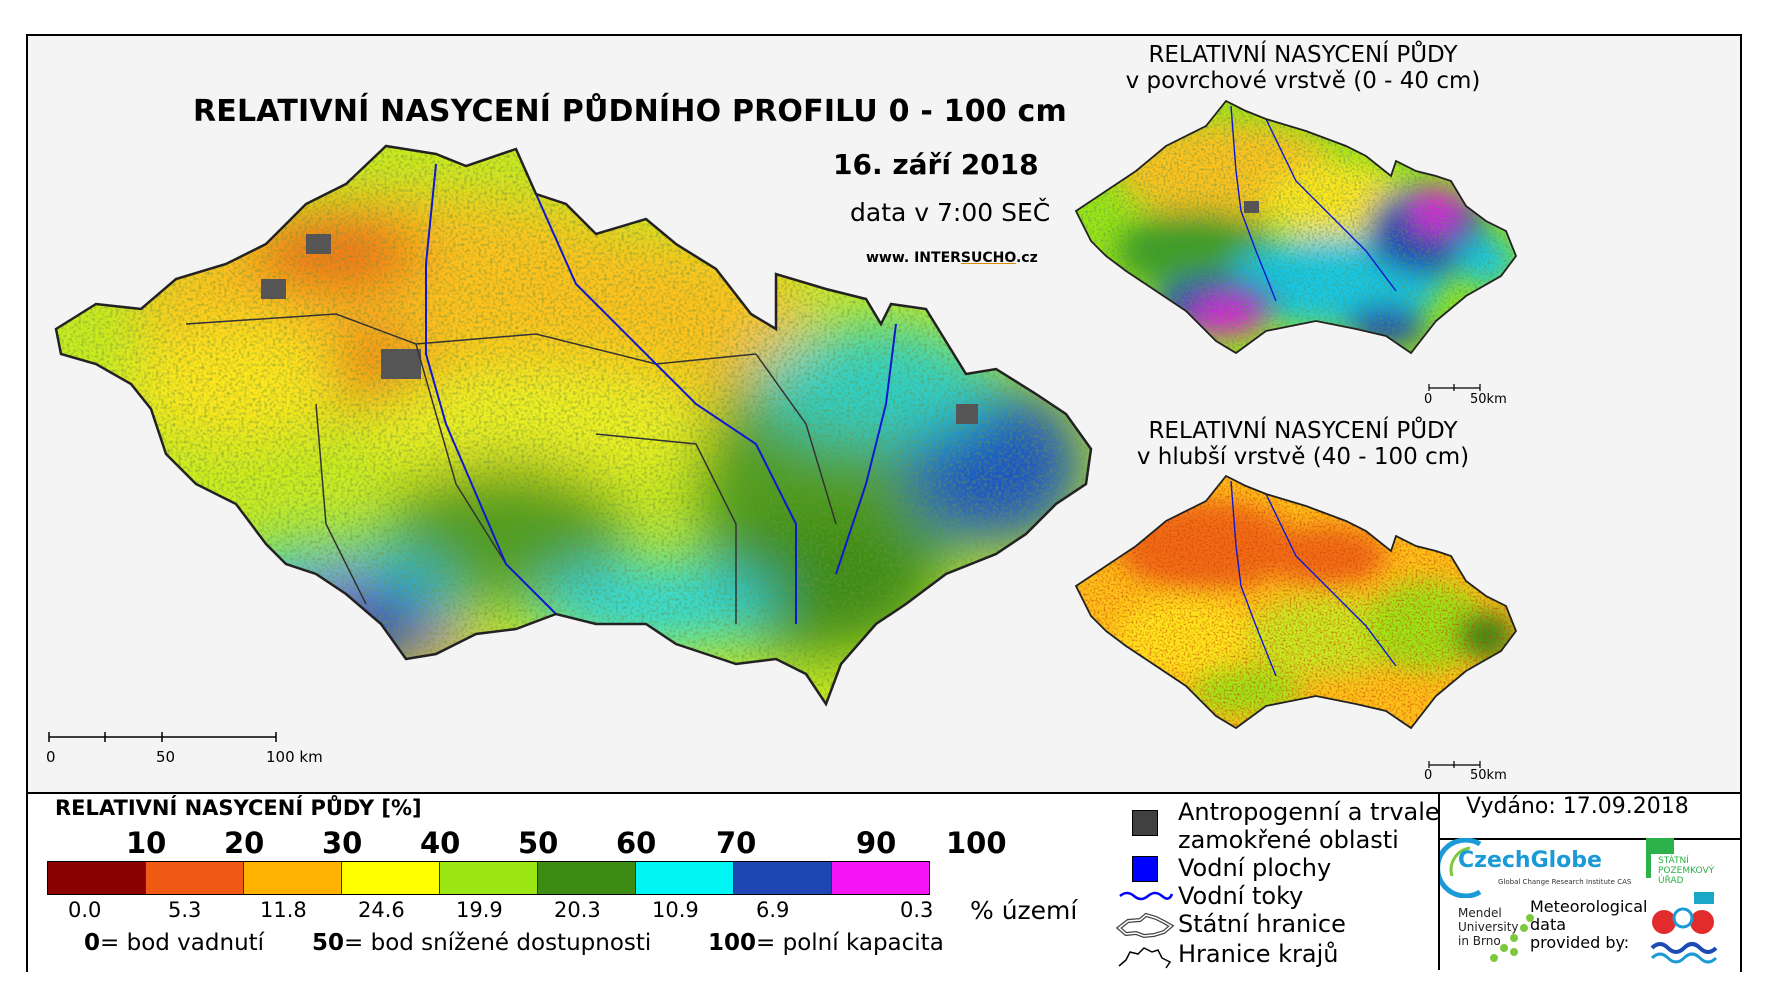 This screenshot has width=1772, height=1003. I want to click on definition-reduced-text: = bod snížené dostupnosti, so click(498, 943).